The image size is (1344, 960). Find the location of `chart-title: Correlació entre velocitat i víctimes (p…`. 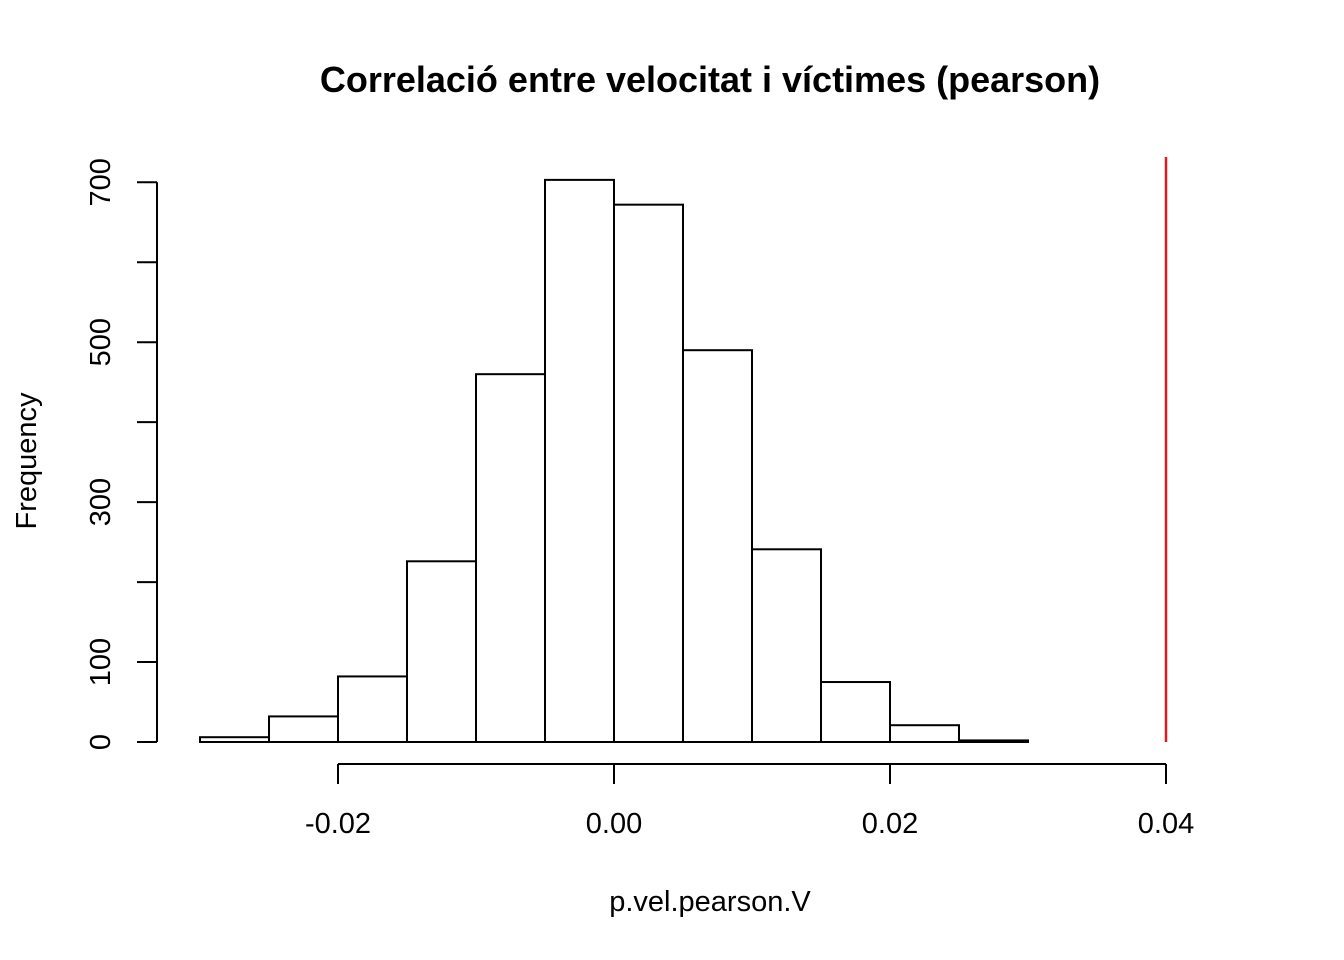

chart-title: Correlació entre velocitat i víctimes (p… is located at coordinates (710, 79).